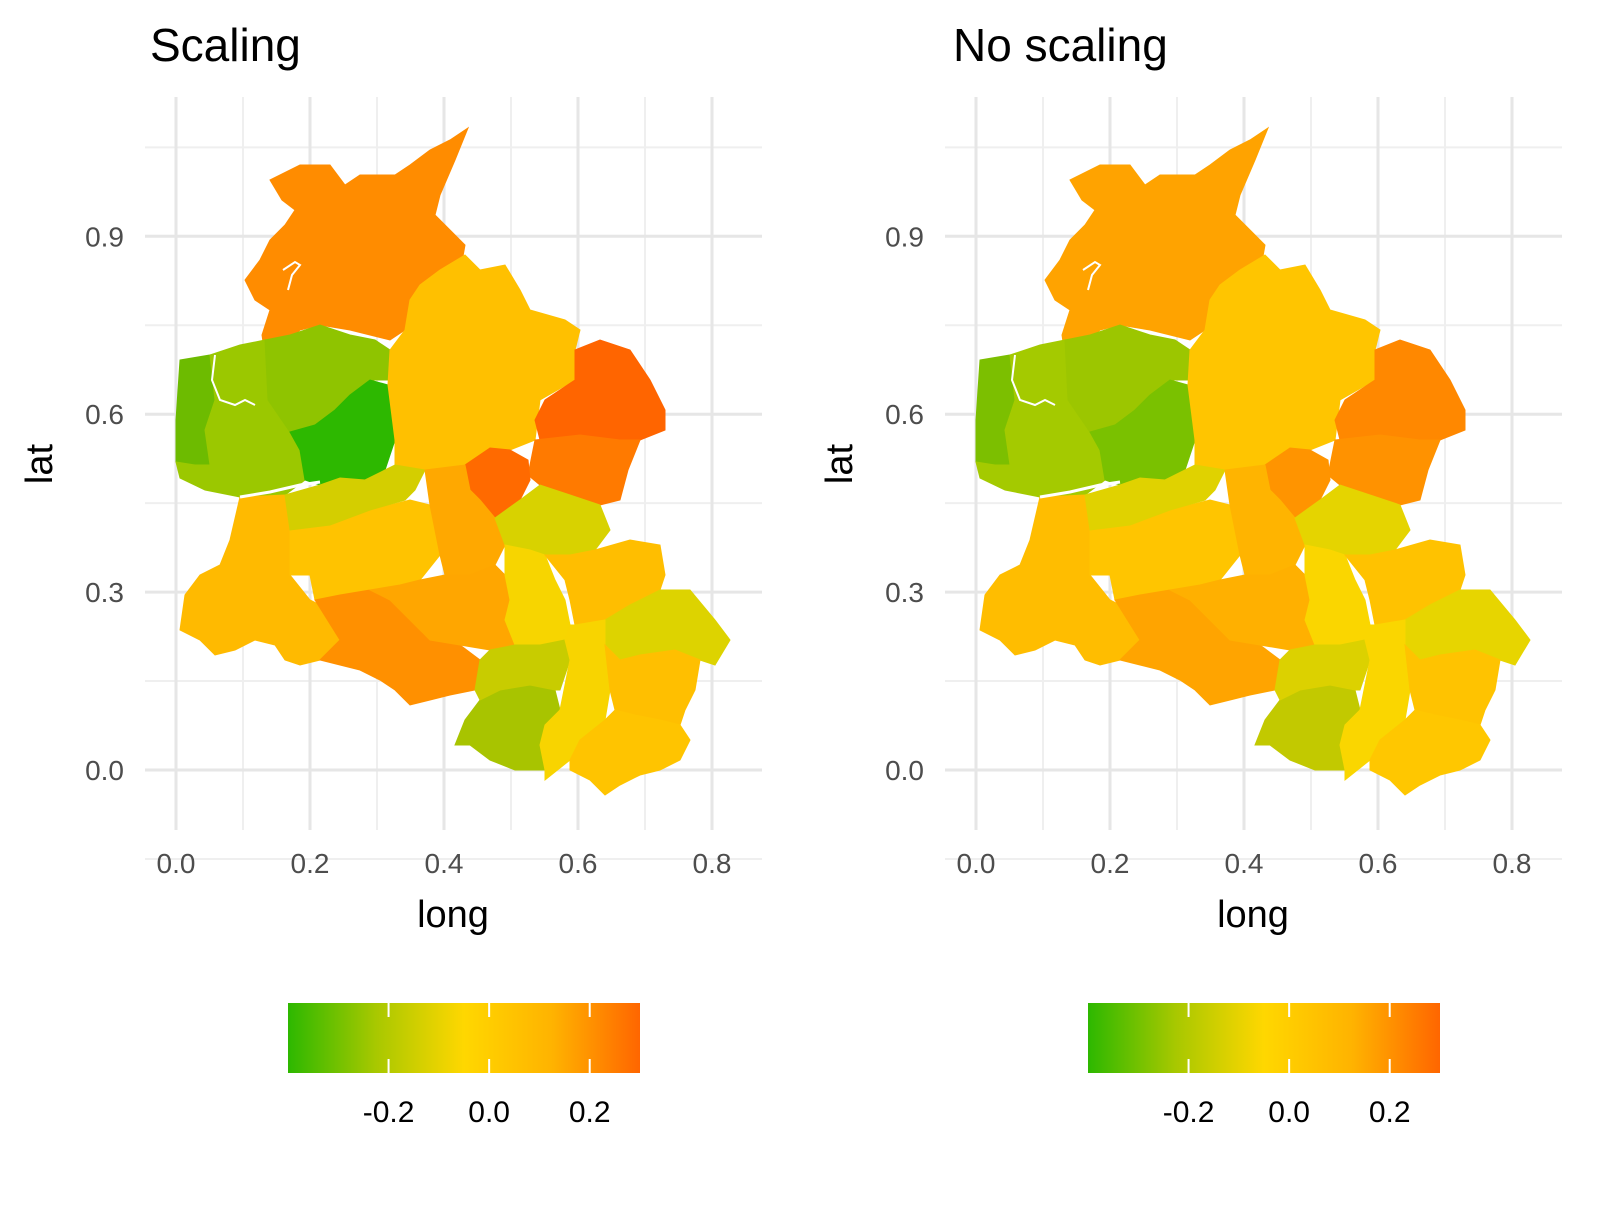 Image resolution: width=1600 pixels, height=1205 pixels. I want to click on panel-title: Scaling, so click(225, 45).